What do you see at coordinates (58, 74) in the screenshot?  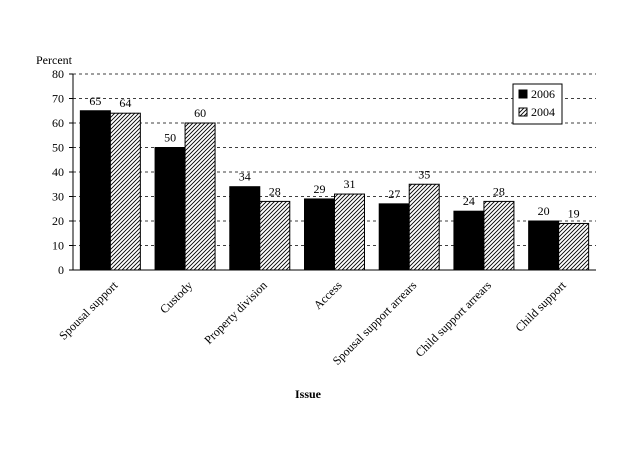 I see `y-tick-label: 80` at bounding box center [58, 74].